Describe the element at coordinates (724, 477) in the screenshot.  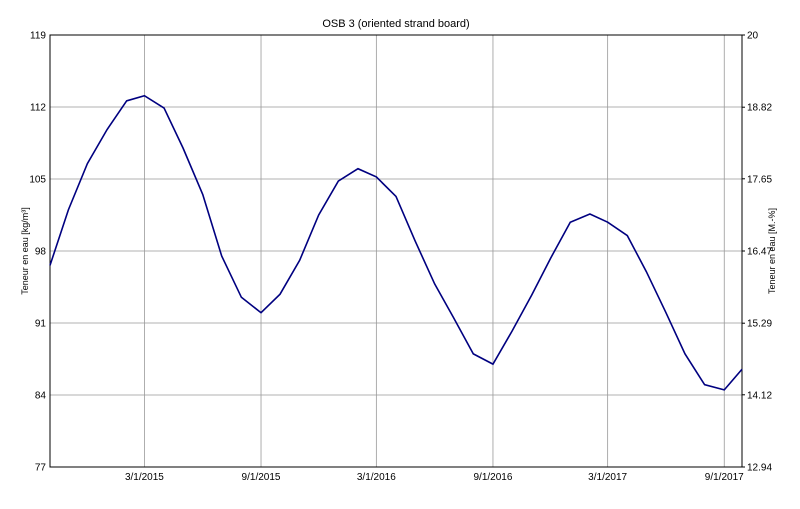
I see `x-tick-label: 9/1/2017` at that location.